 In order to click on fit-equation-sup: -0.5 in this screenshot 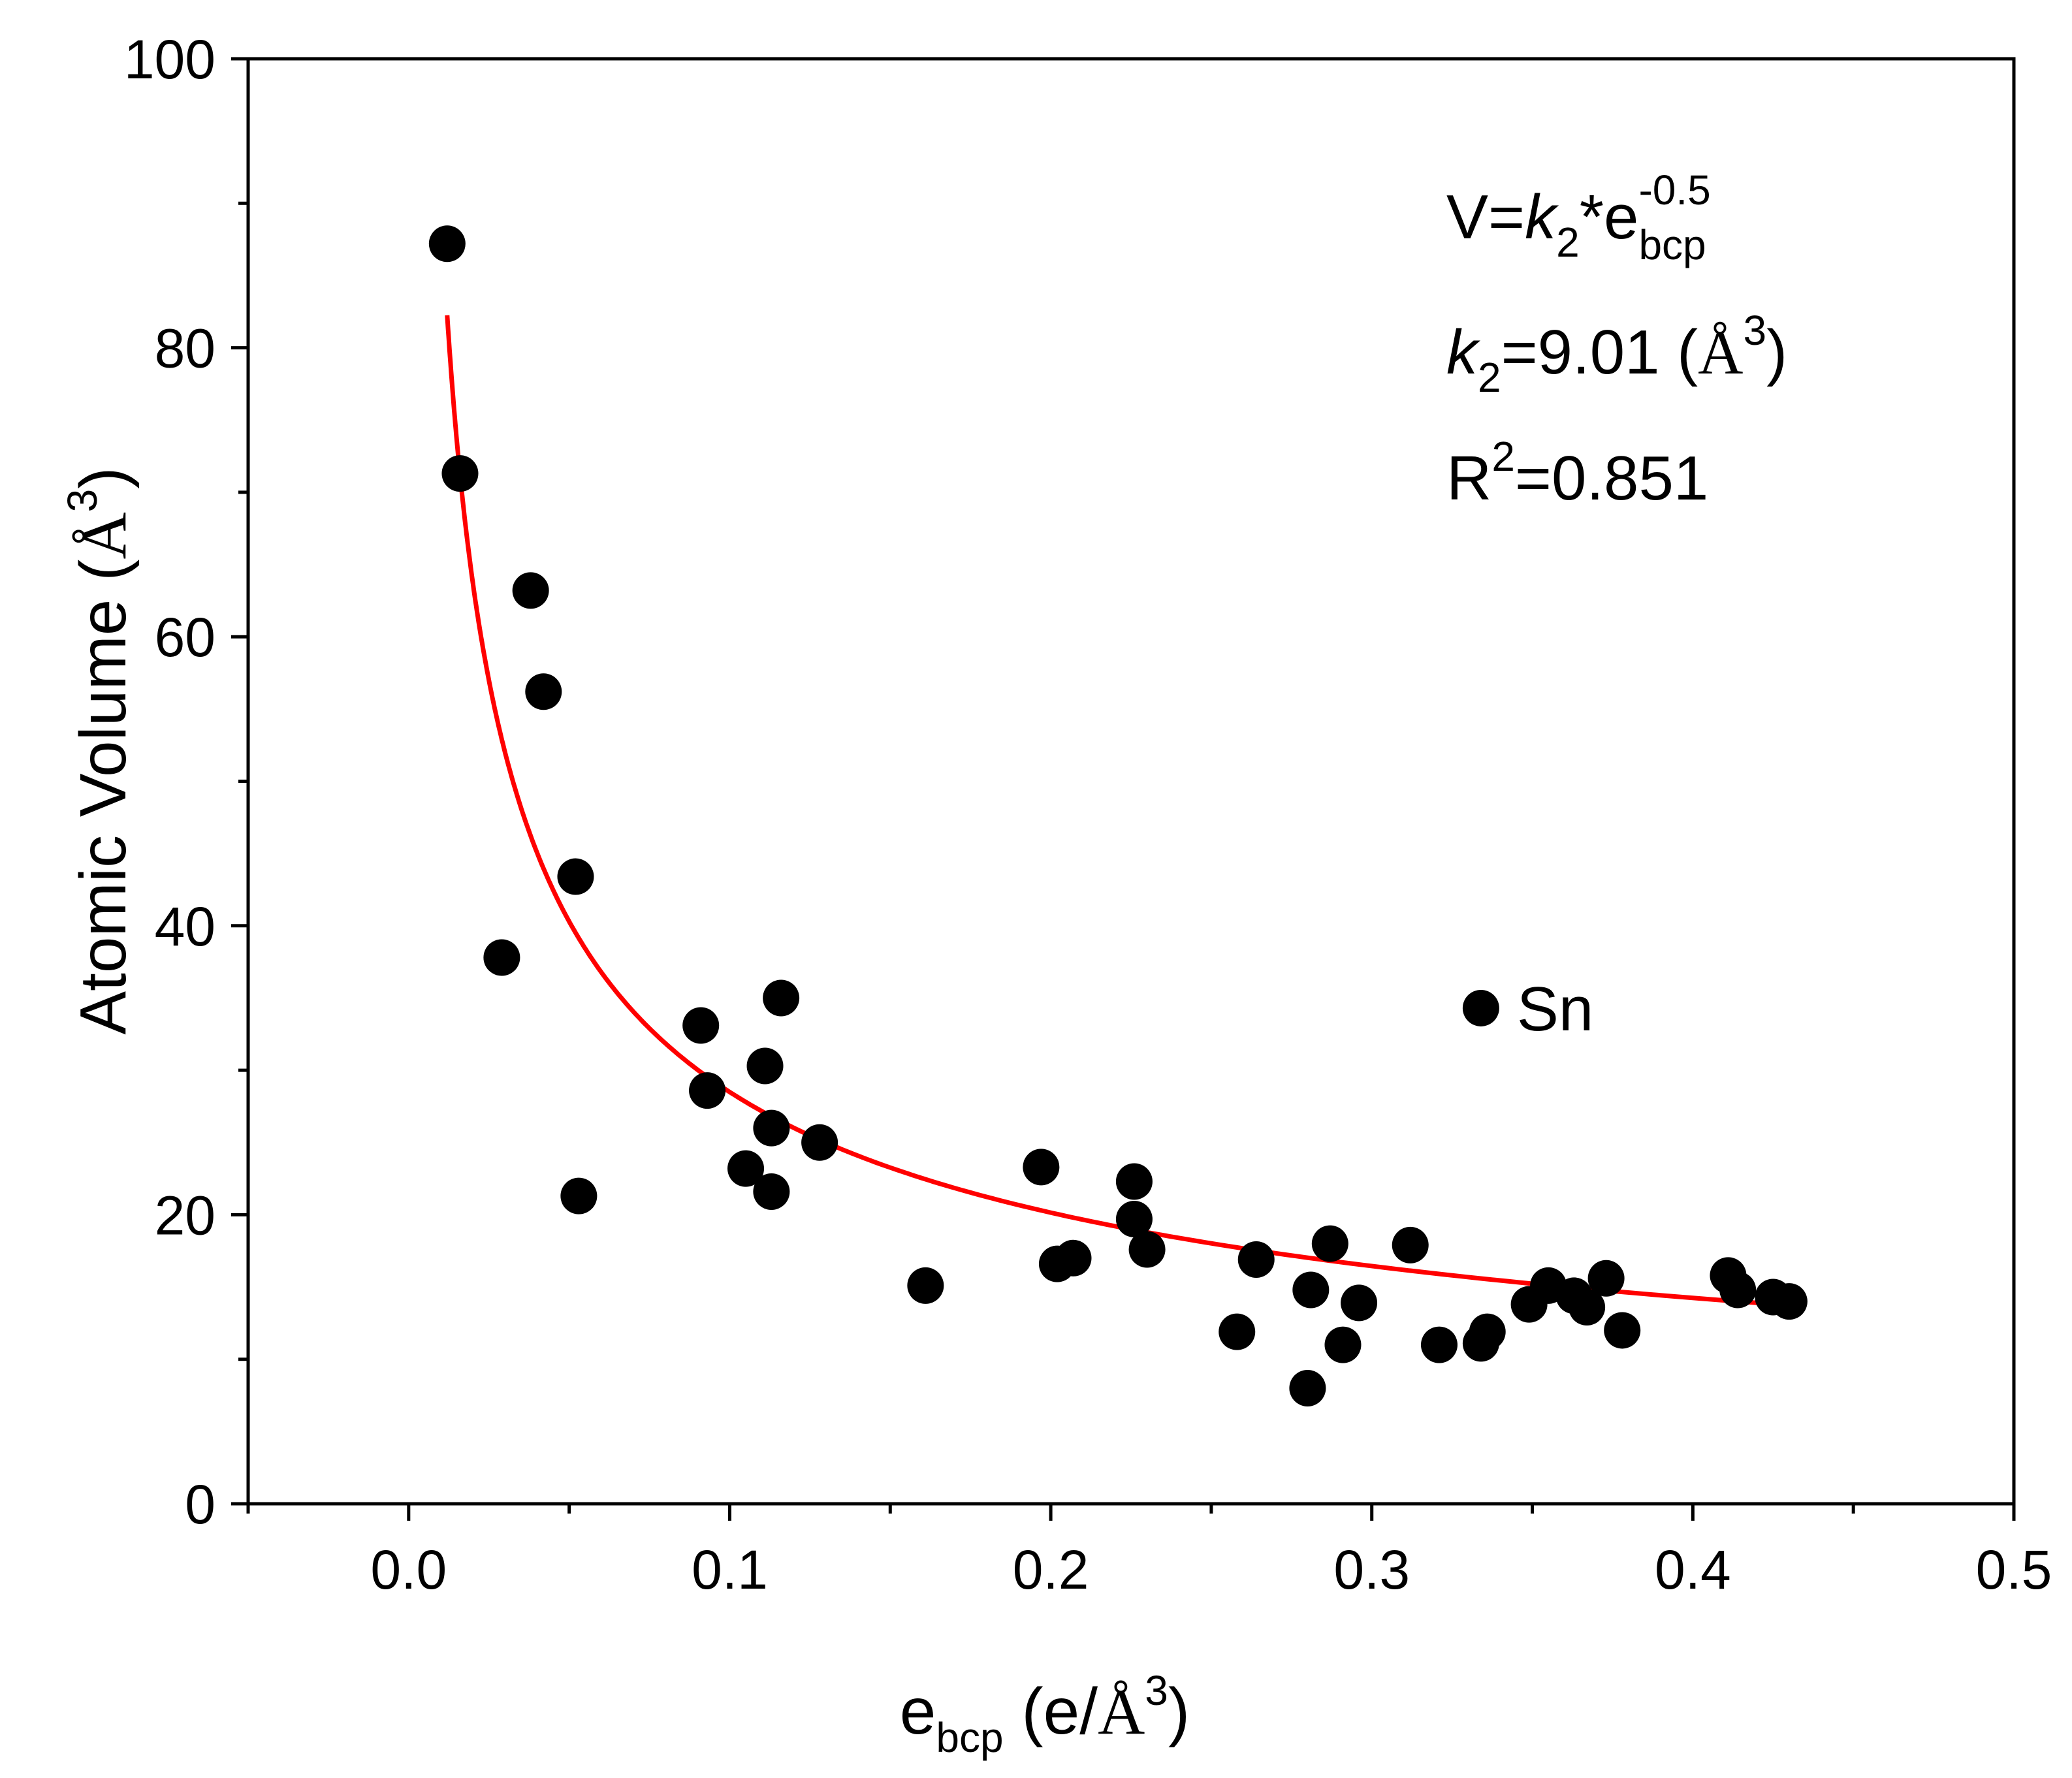, I will do `click(1674, 190)`.